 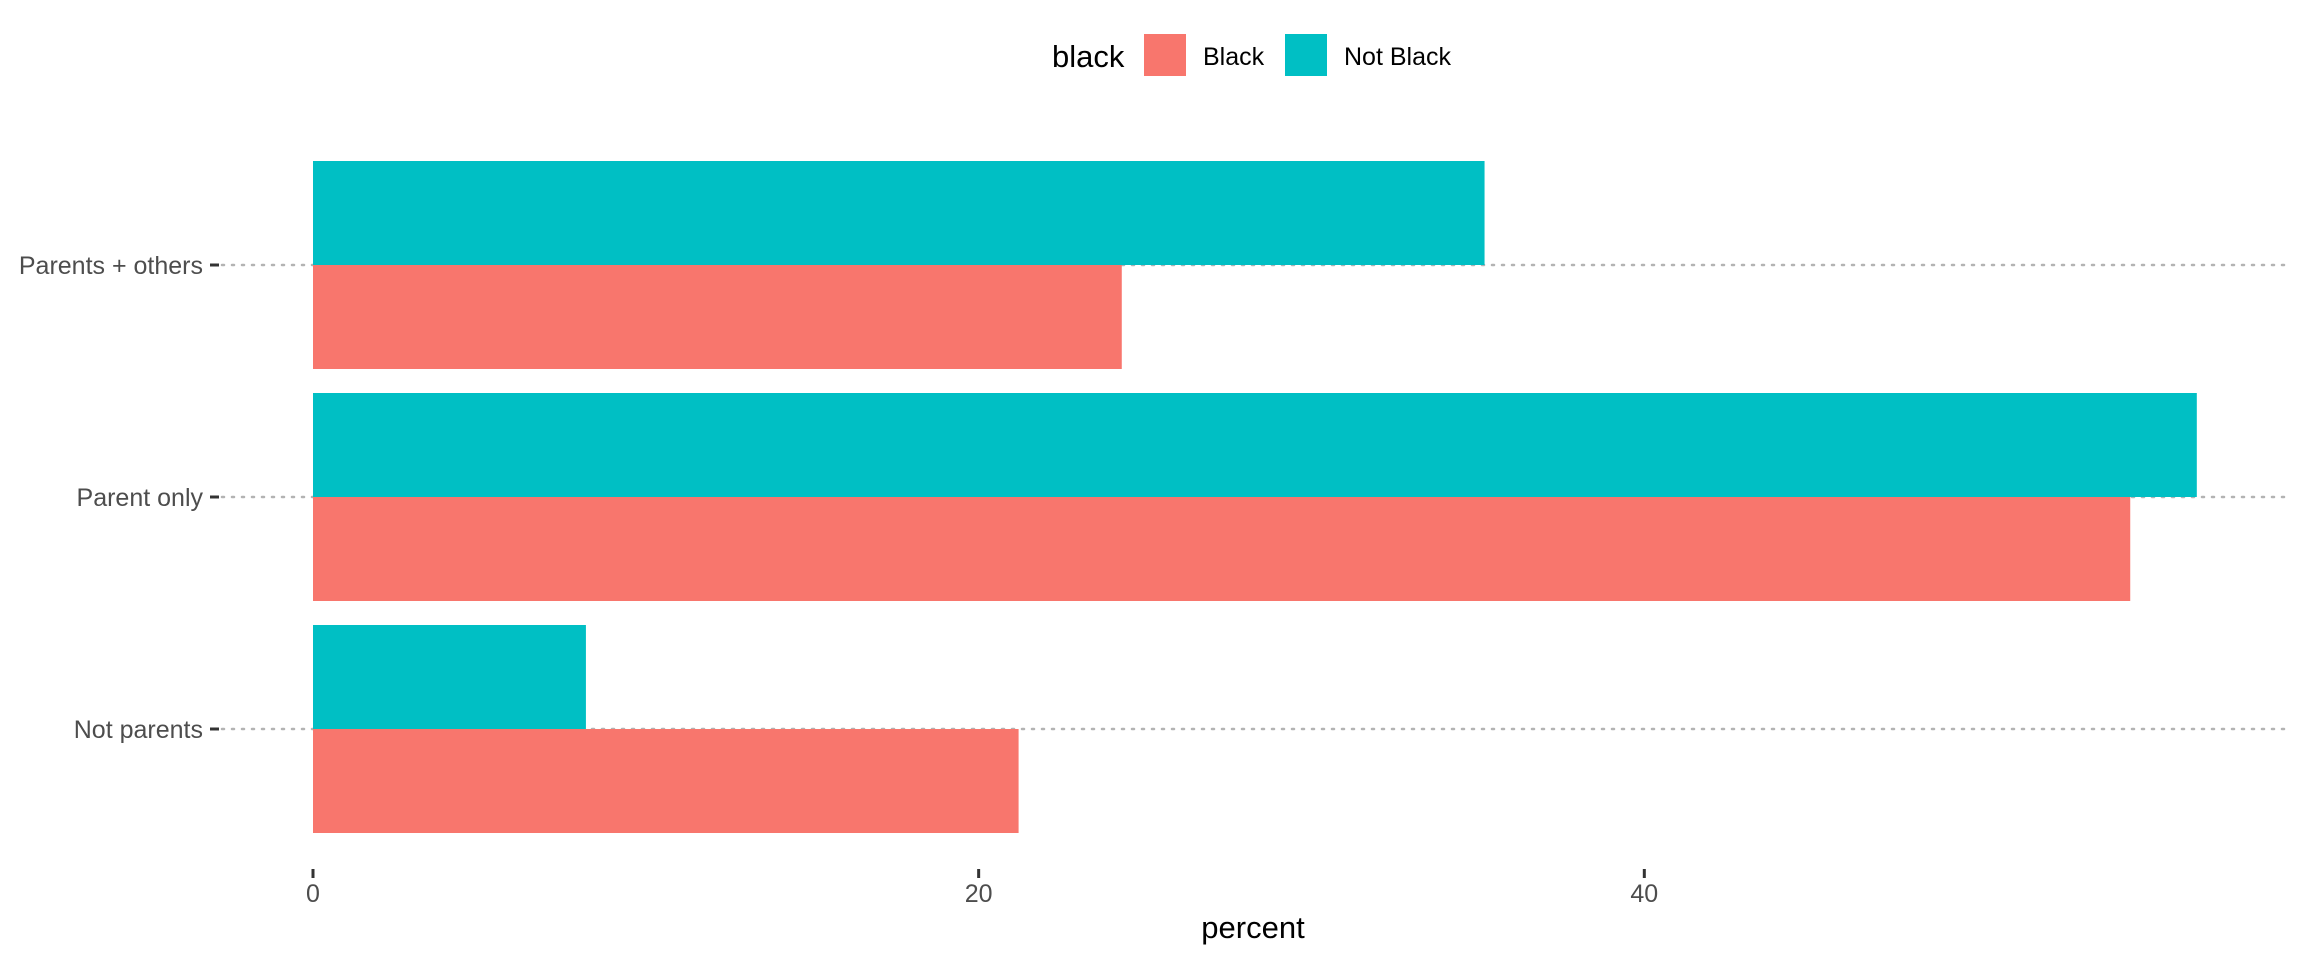 I want to click on legend-key-not-black, so click(x=1306, y=55).